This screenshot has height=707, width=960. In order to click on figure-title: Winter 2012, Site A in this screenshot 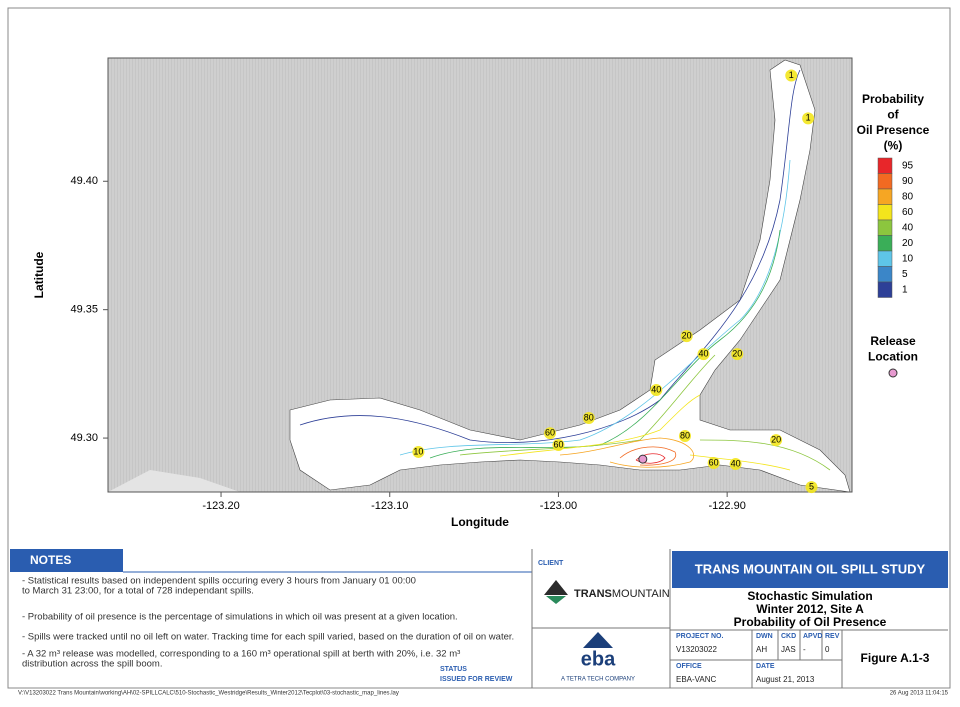, I will do `click(810, 609)`.